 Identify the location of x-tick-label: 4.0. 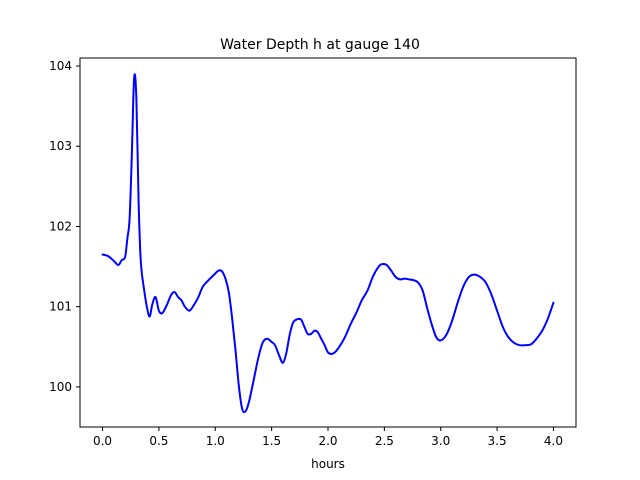
(553, 441).